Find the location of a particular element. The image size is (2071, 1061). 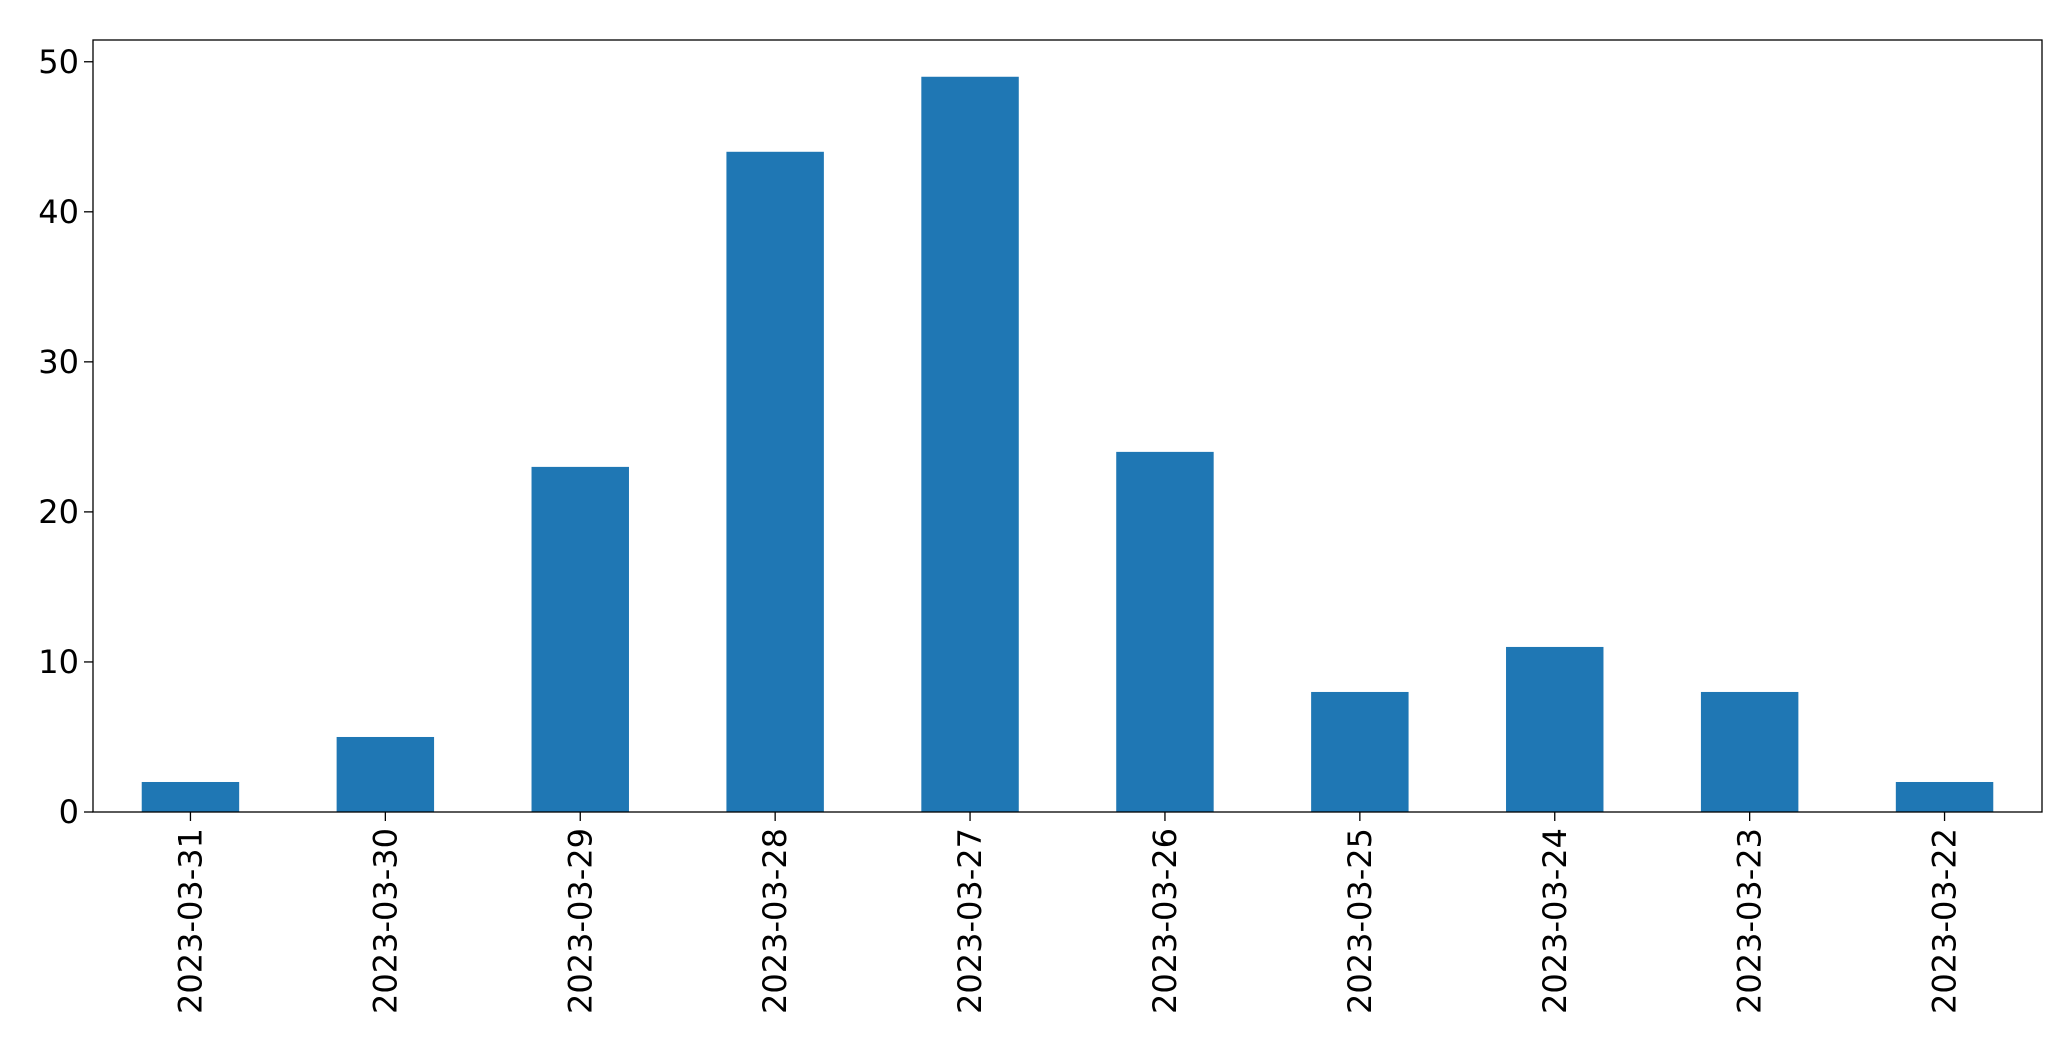

x-tick-label: 2023-03-24 is located at coordinates (1555, 921).